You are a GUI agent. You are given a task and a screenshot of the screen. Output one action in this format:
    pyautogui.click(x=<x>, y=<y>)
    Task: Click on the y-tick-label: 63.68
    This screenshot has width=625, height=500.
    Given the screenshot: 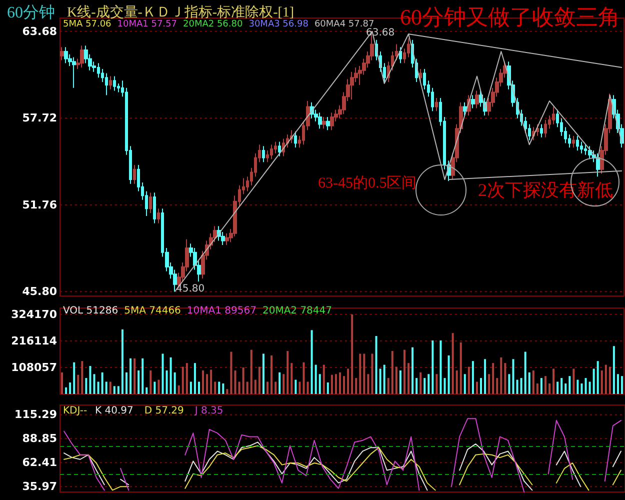 What is the action you would take?
    pyautogui.click(x=39, y=31)
    